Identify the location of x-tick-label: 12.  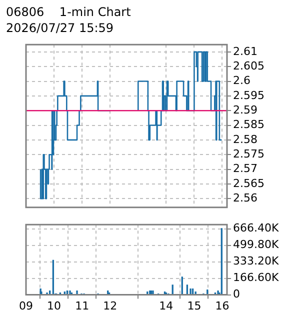
(110, 305).